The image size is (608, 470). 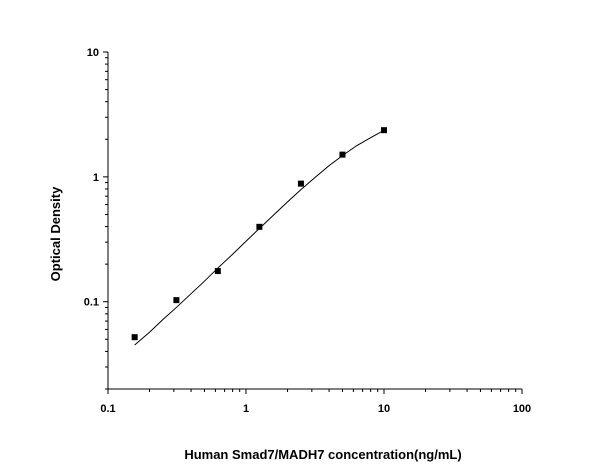 I want to click on y-tick-label: 10, so click(x=93, y=53).